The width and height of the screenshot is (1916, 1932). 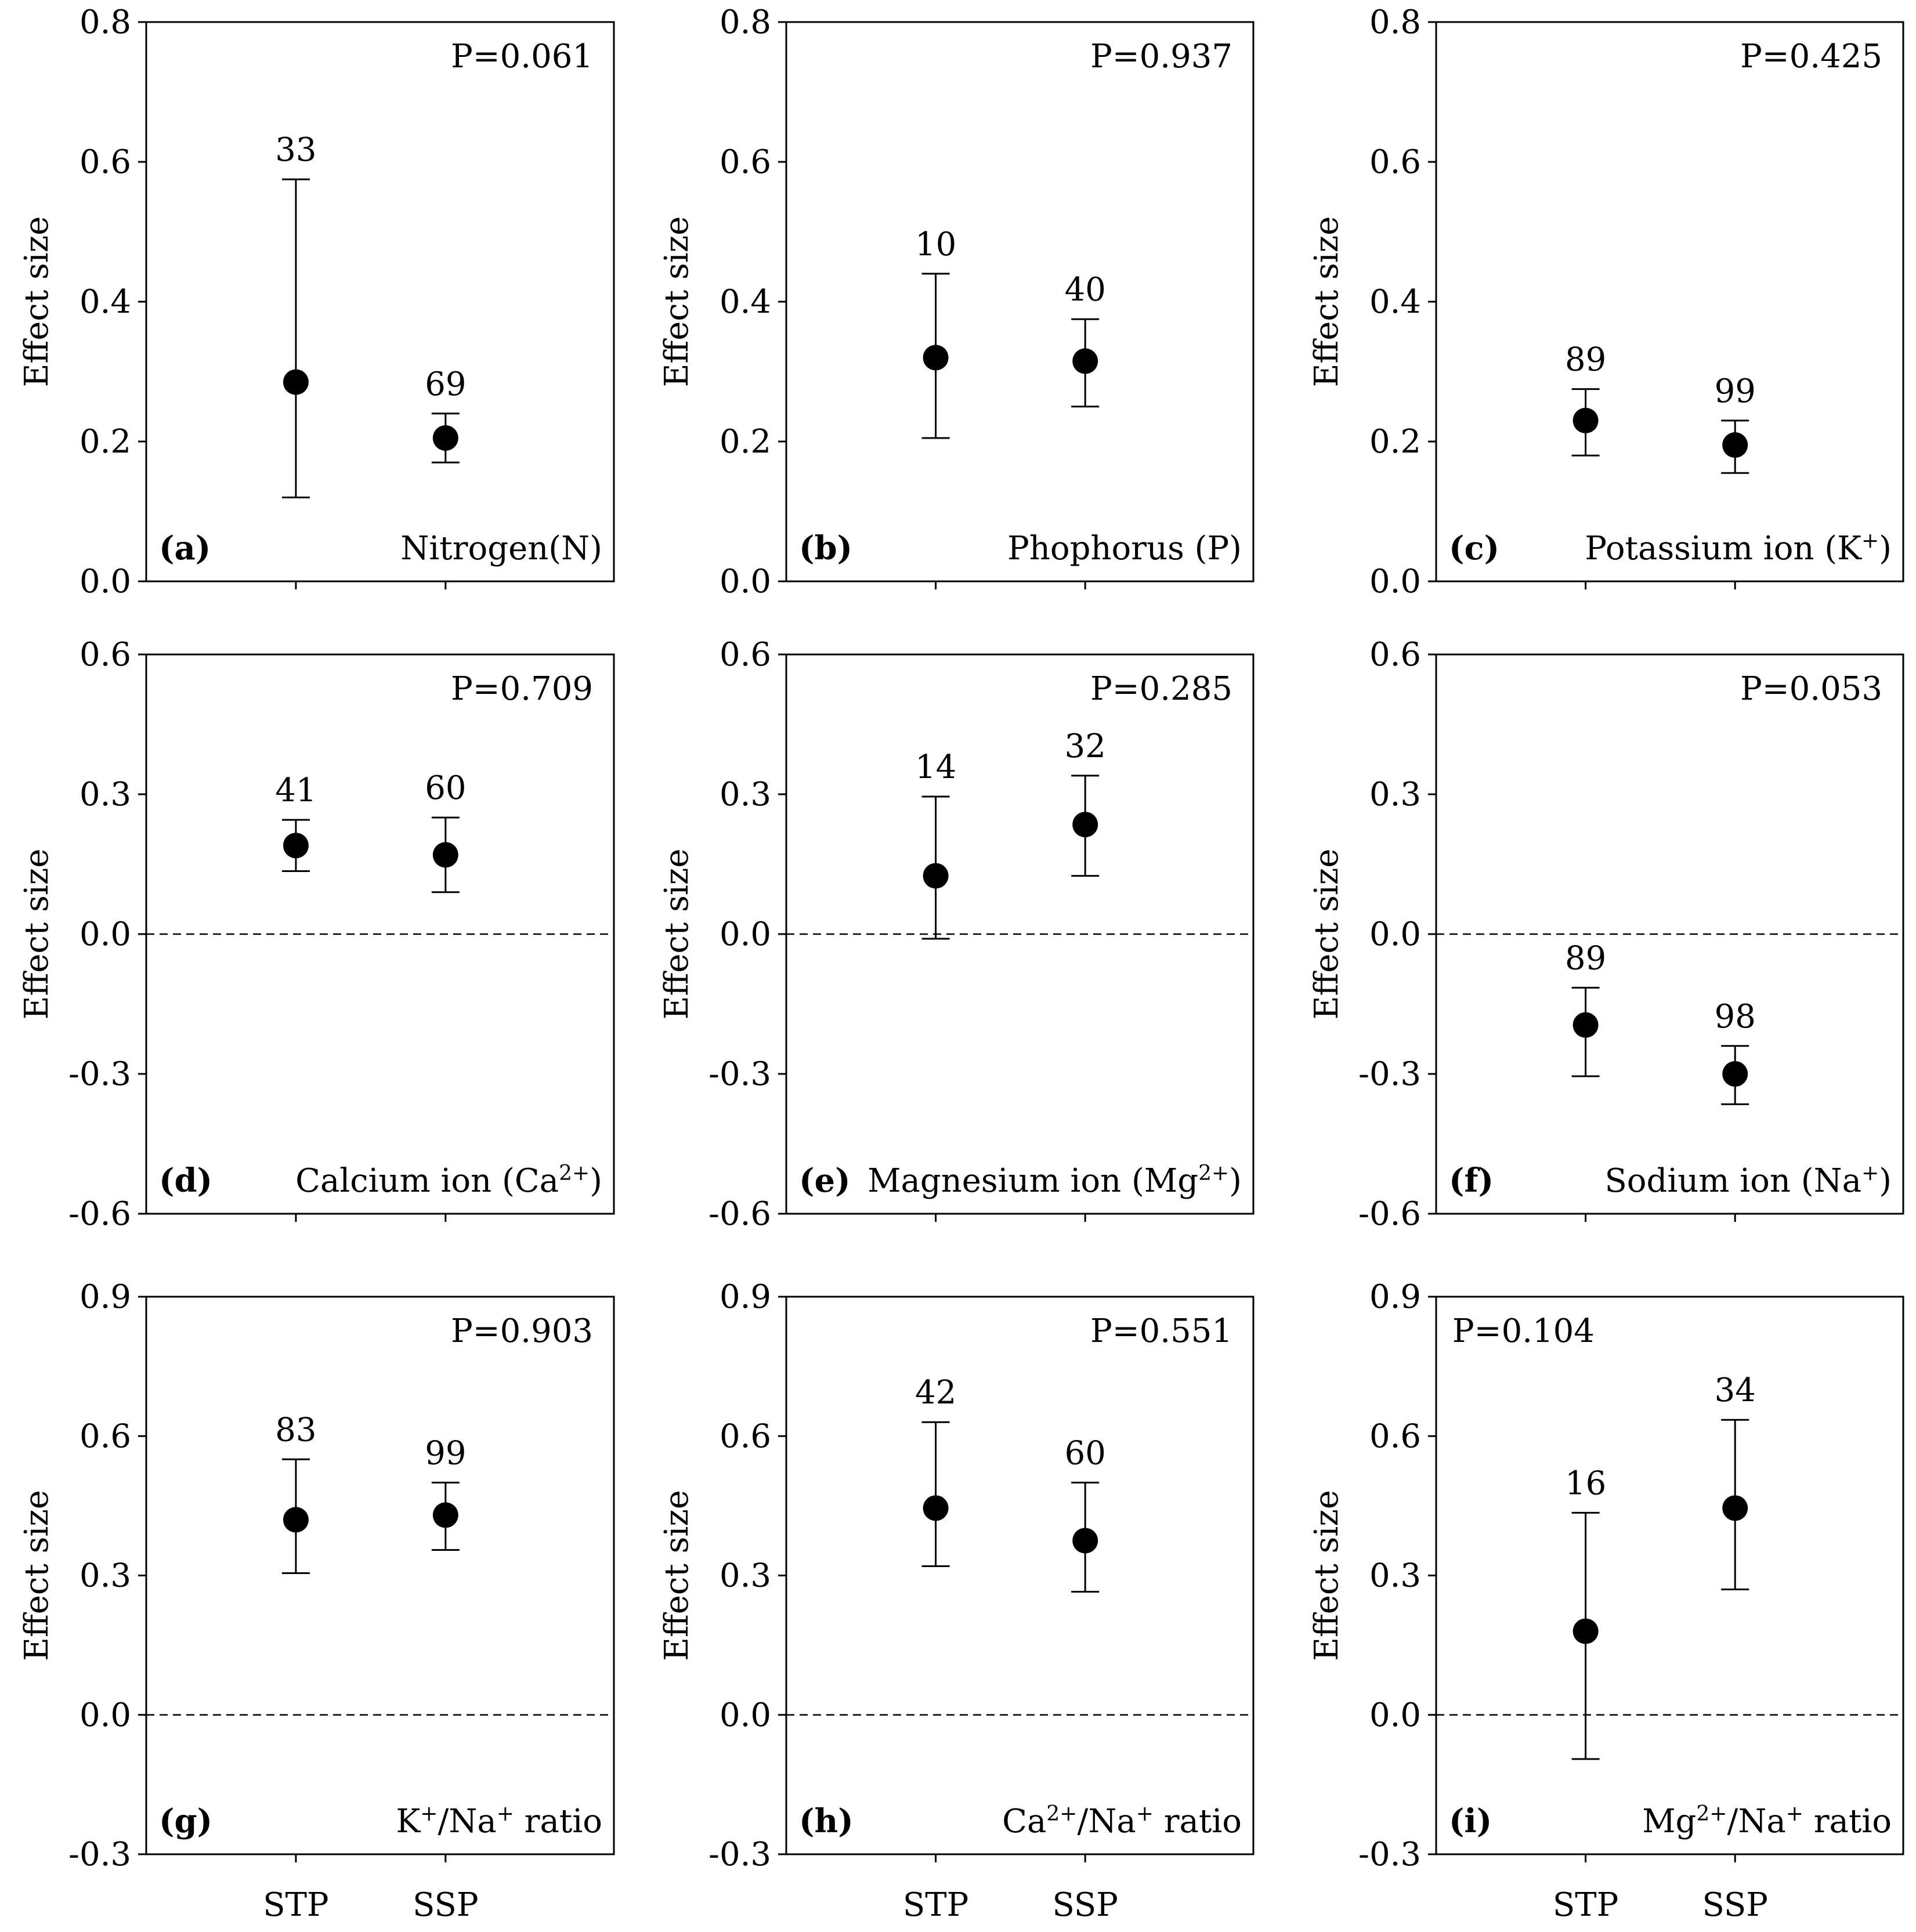 I want to click on sample-size-label: 41, so click(x=295, y=790).